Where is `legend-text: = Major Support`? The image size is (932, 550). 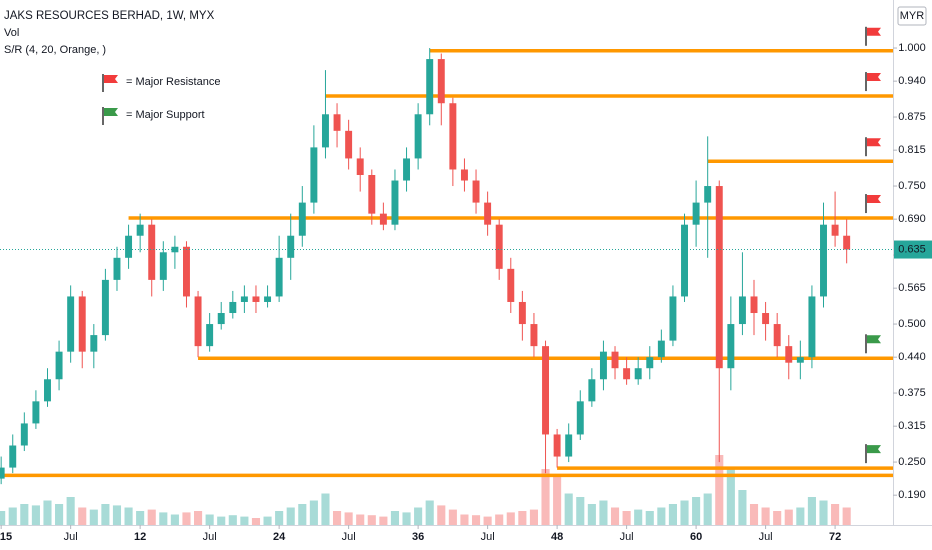
legend-text: = Major Support is located at coordinates (165, 115).